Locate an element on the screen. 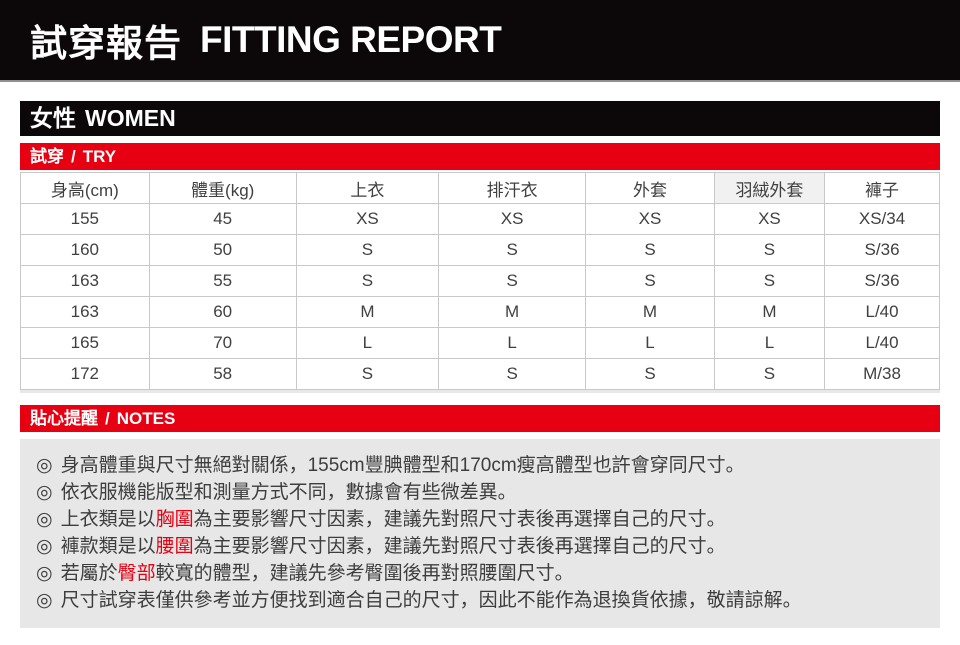 The image size is (960, 645). table-cell: 60 is located at coordinates (222, 312).